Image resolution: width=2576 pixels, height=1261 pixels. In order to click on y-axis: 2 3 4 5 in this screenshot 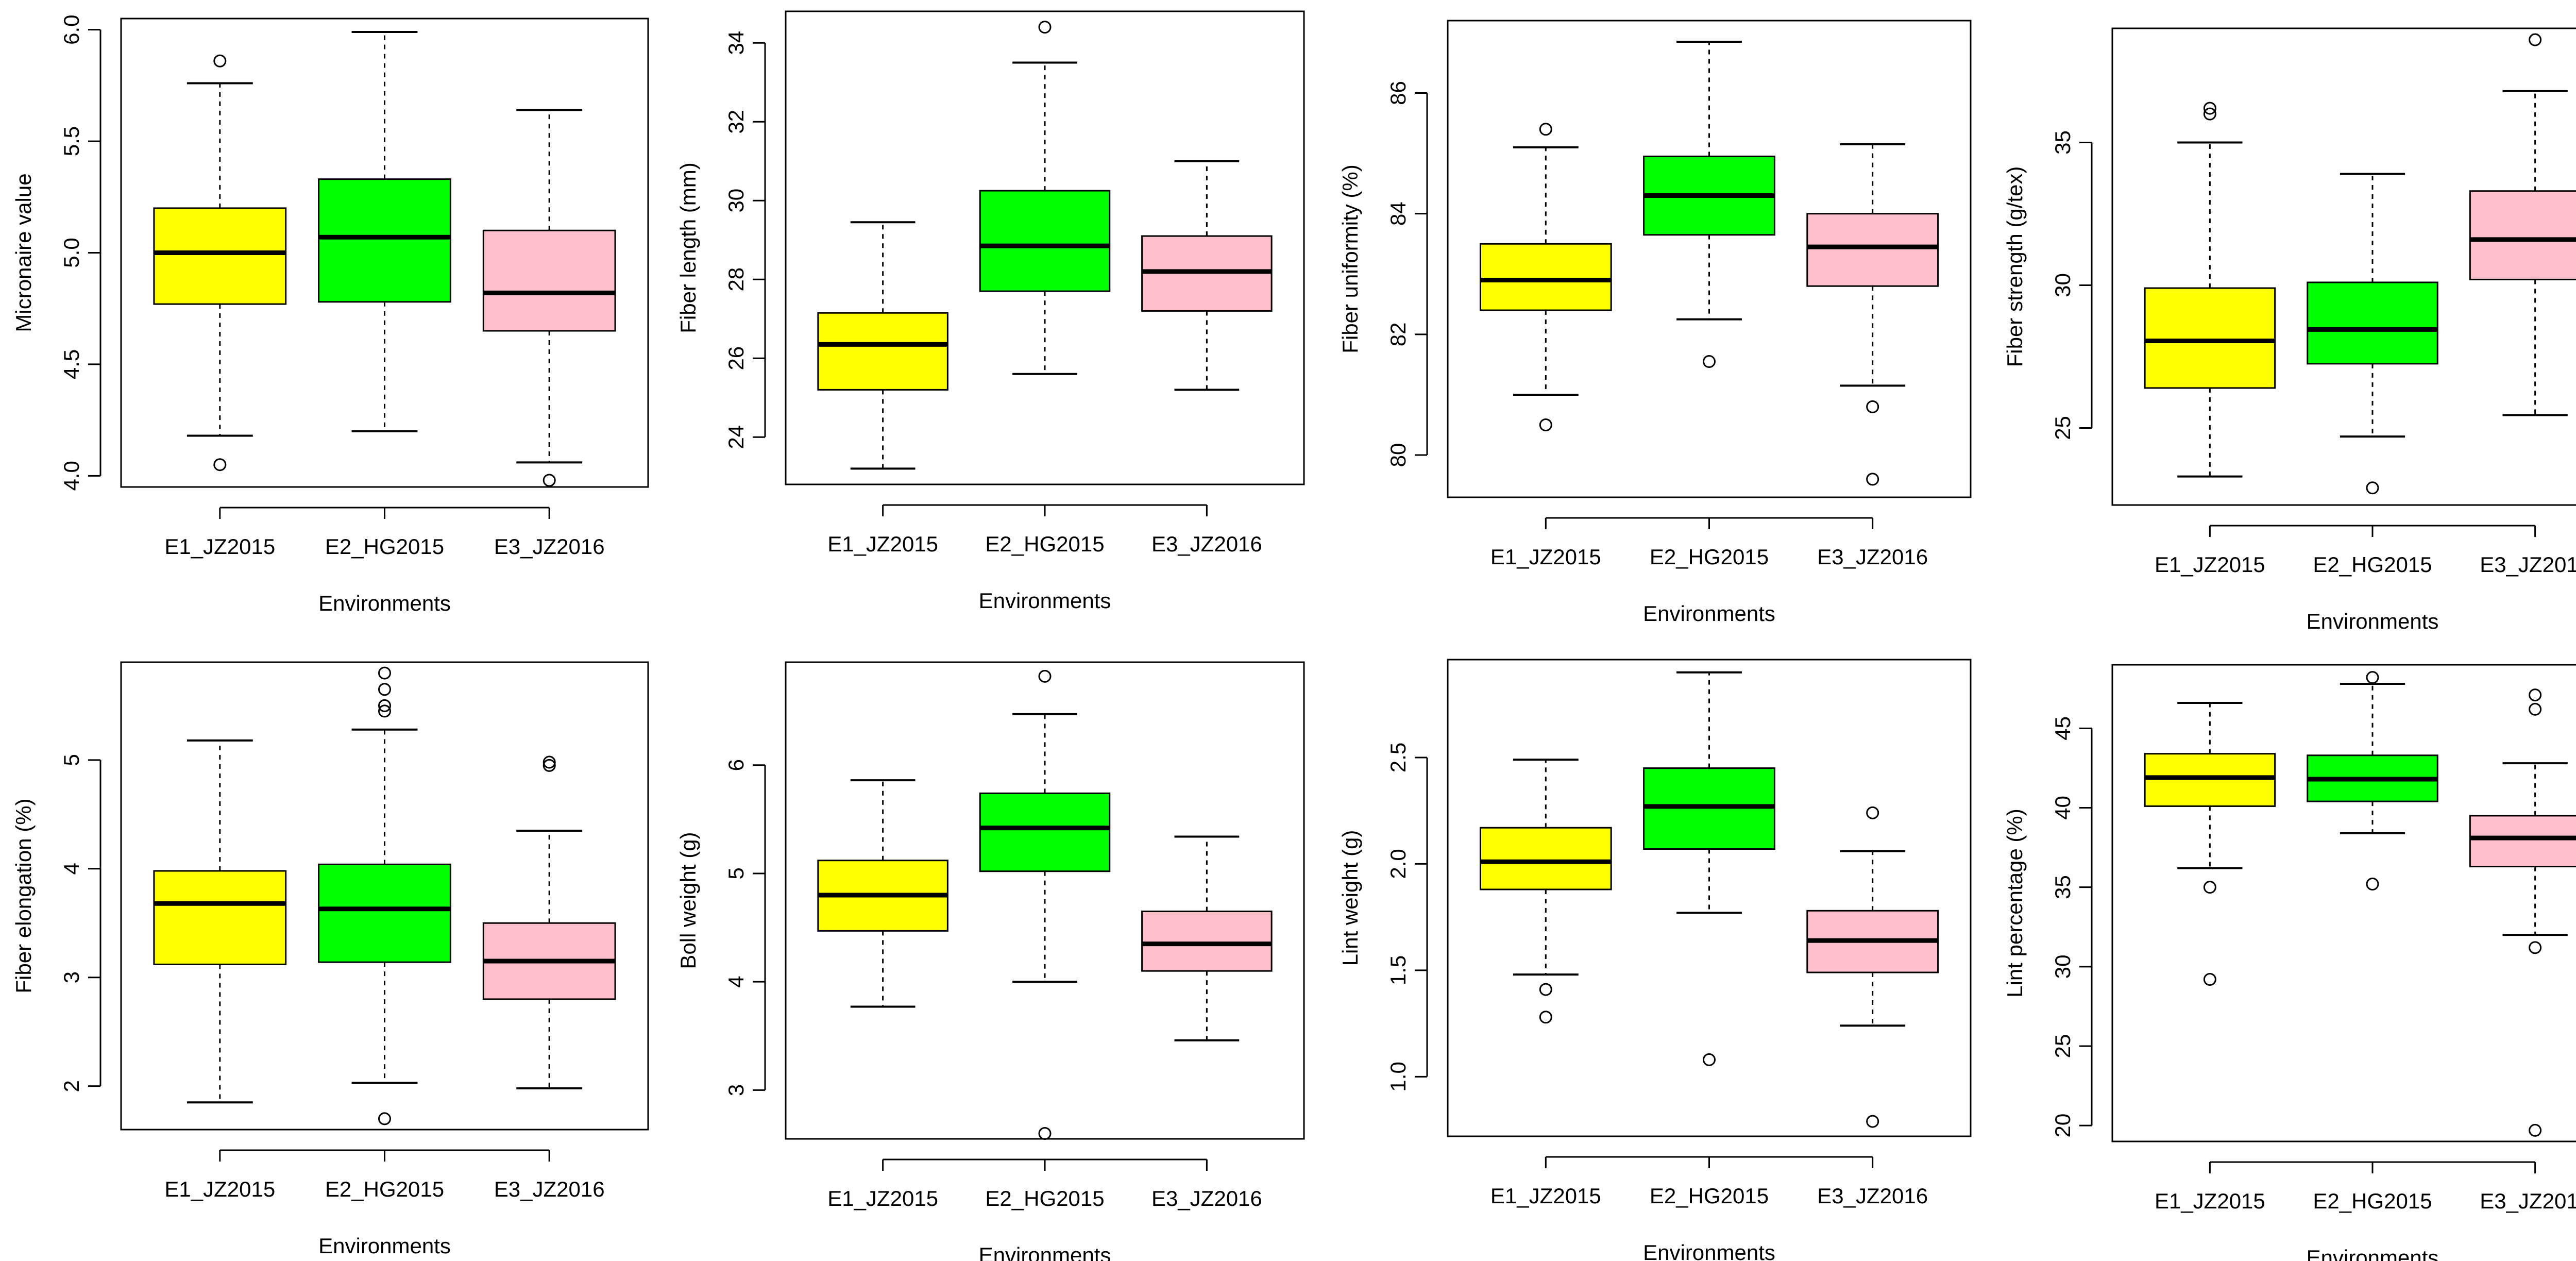, I will do `click(80, 923)`.